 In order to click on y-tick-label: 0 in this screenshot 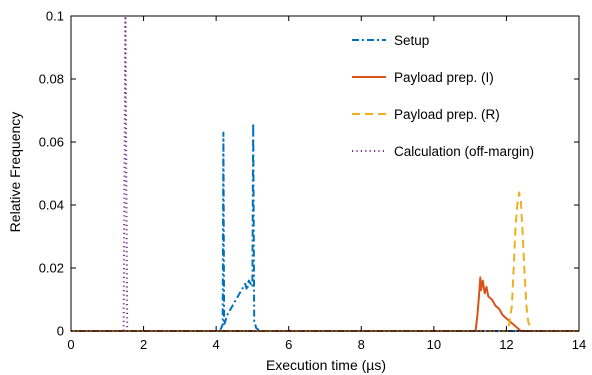, I will do `click(60, 331)`.